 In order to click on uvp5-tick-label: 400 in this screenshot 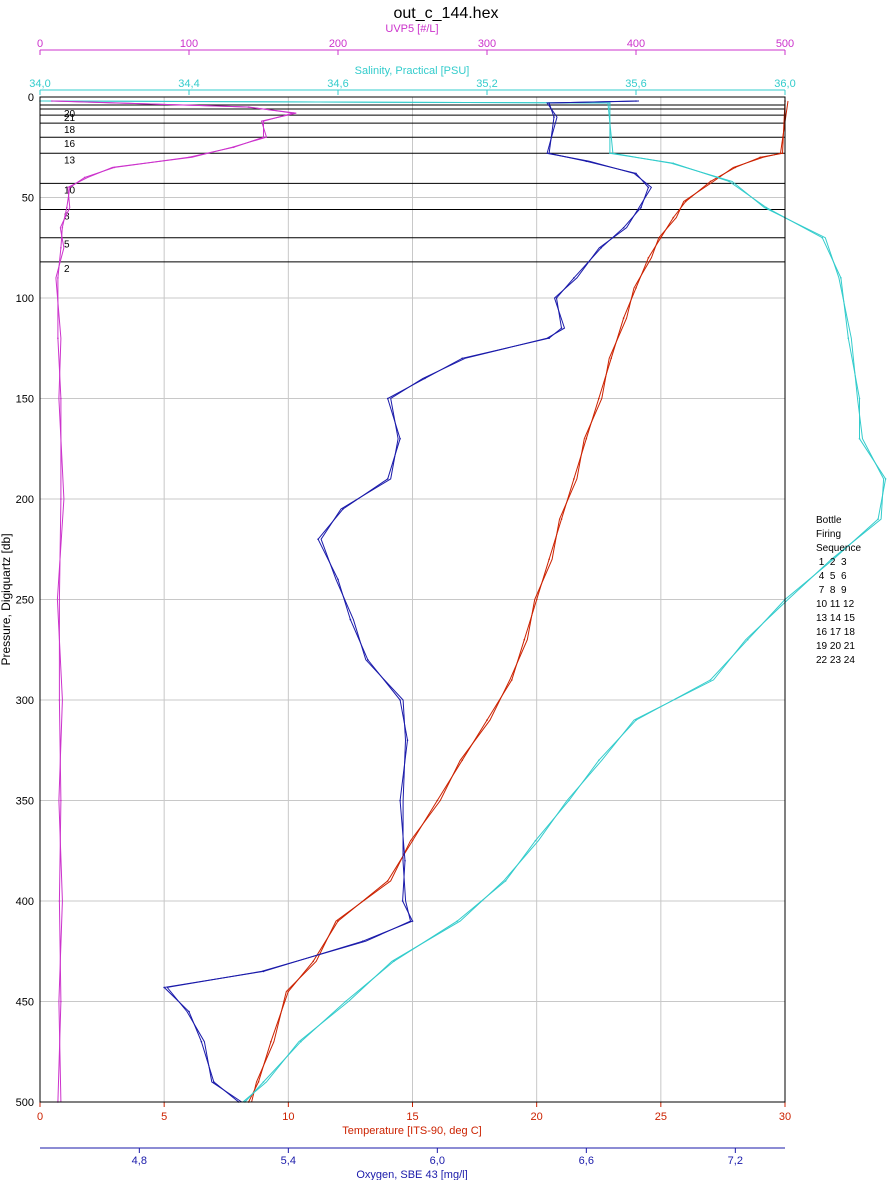, I will do `click(636, 44)`.